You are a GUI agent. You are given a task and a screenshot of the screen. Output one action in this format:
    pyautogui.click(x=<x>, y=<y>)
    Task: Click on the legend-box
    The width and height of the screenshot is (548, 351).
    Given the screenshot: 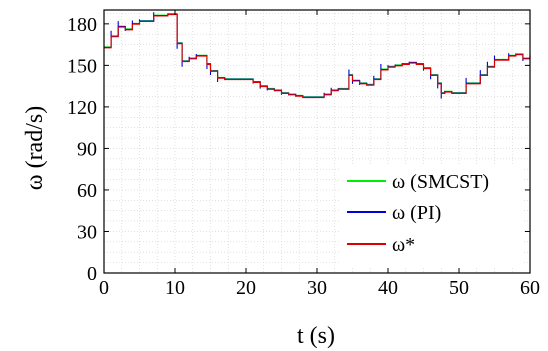 What is the action you would take?
    pyautogui.click(x=432, y=216)
    